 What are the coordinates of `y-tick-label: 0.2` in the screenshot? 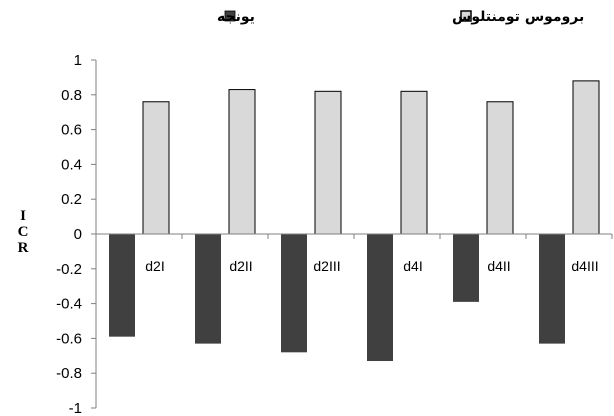 It's located at (71, 199).